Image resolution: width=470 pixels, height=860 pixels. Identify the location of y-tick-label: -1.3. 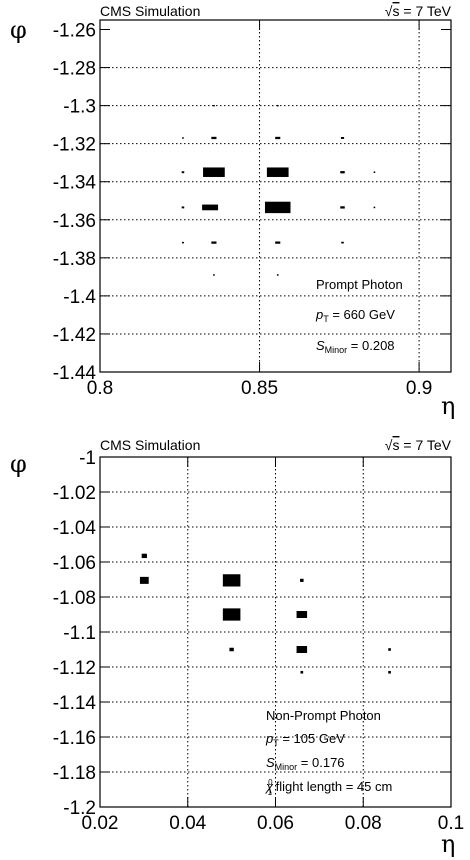
(79, 107).